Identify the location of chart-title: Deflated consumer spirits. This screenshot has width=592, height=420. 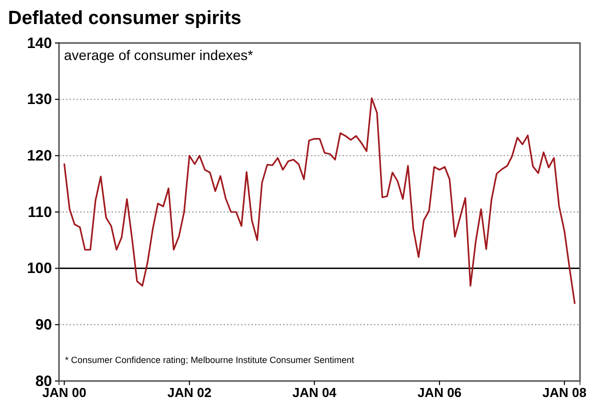
(125, 18).